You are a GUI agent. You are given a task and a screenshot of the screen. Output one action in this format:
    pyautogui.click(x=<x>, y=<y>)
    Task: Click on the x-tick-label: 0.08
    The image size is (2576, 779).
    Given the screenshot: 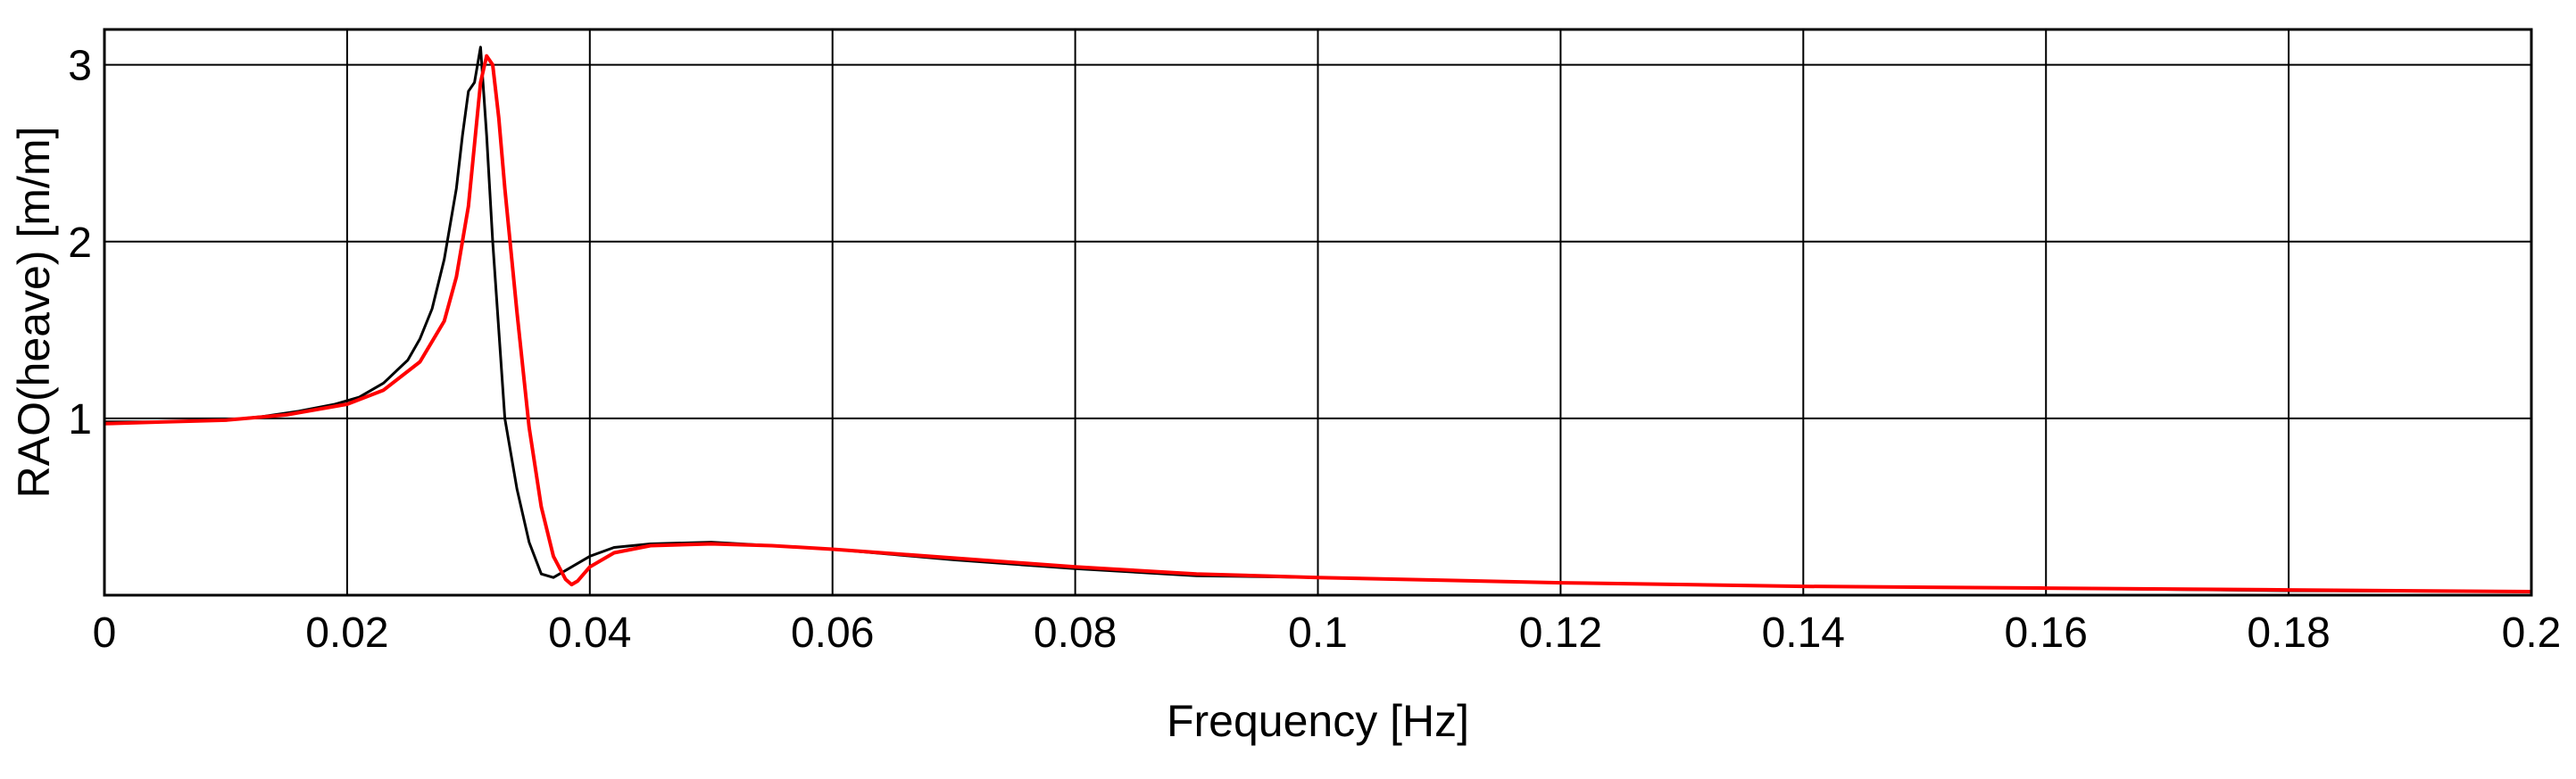 What is the action you would take?
    pyautogui.click(x=1075, y=633)
    